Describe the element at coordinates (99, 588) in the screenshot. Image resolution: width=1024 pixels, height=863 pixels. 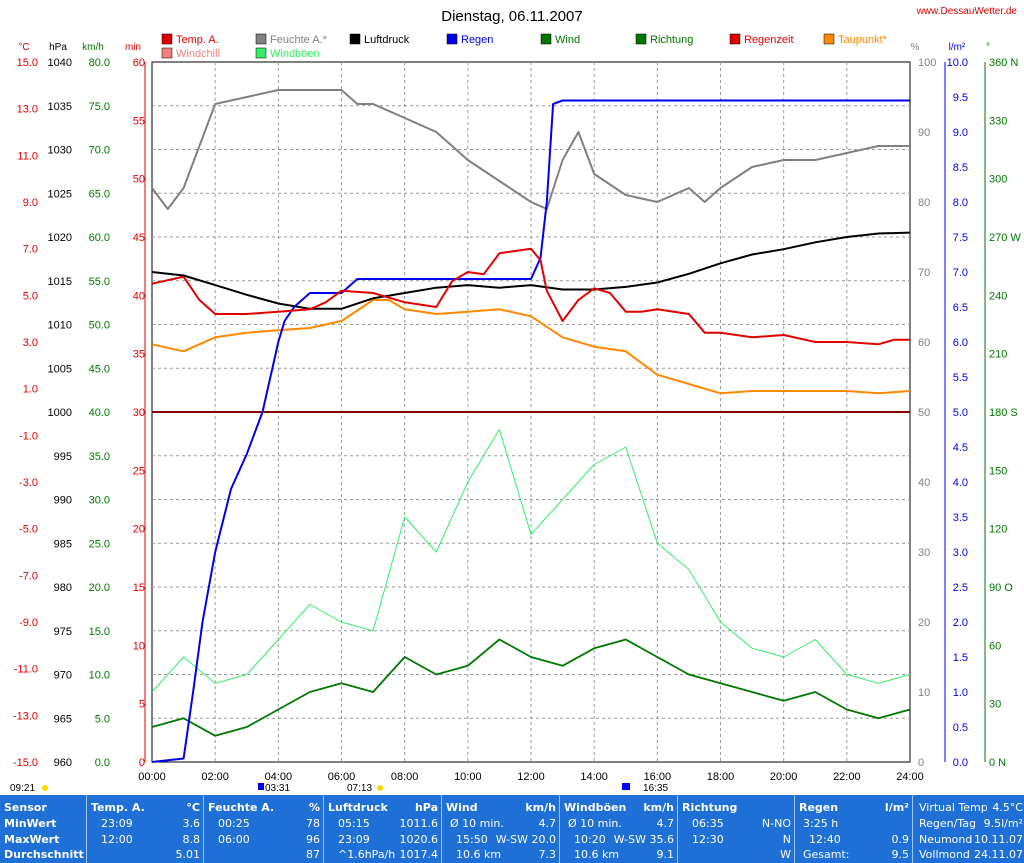
I see `tick-wind: 20.0` at that location.